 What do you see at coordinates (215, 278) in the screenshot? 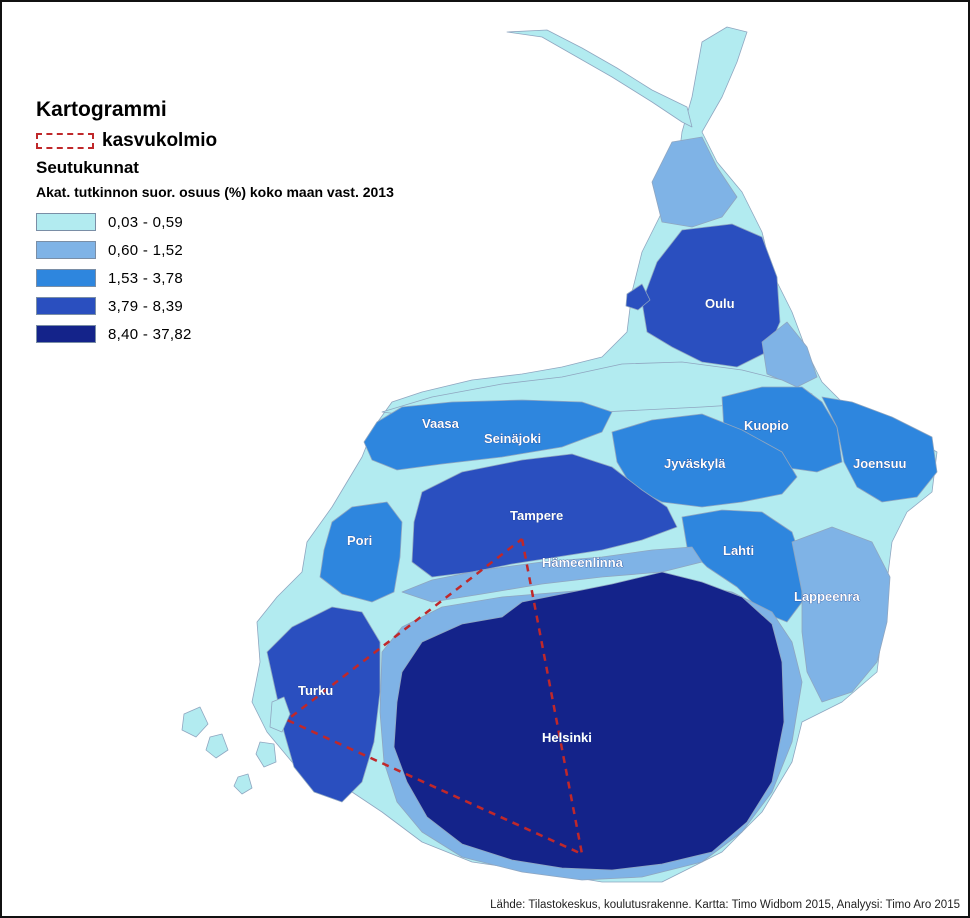
I see `legend-class-row: 1,53 - 3,78` at bounding box center [215, 278].